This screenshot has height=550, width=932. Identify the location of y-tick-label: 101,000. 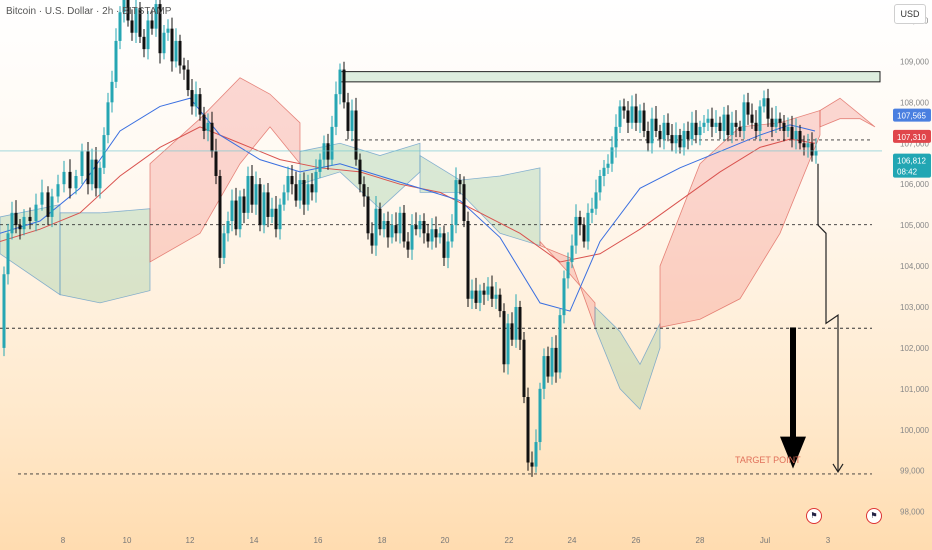
(914, 389).